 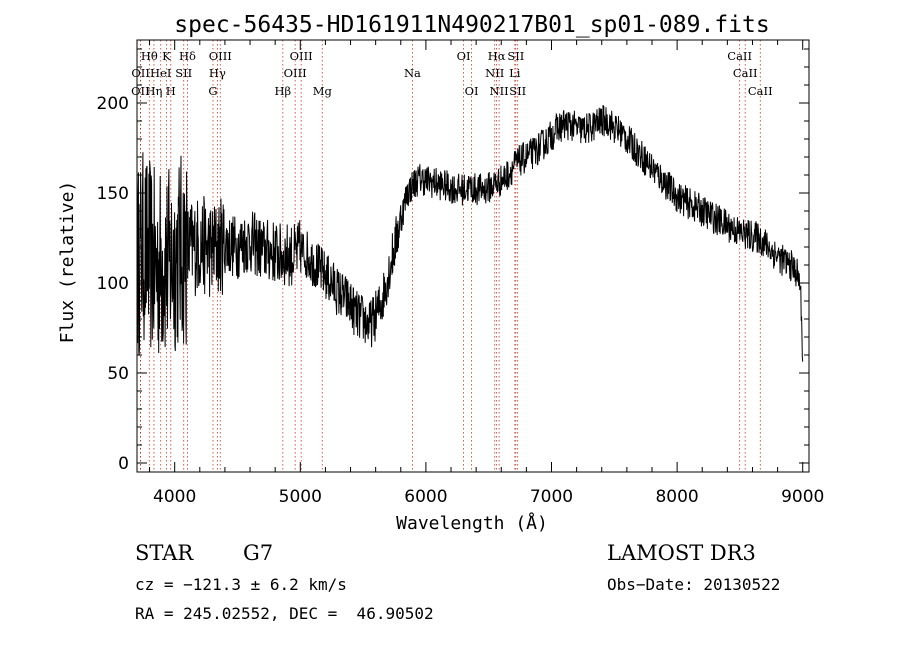 I want to click on line-label-23: Li, so click(x=515, y=73).